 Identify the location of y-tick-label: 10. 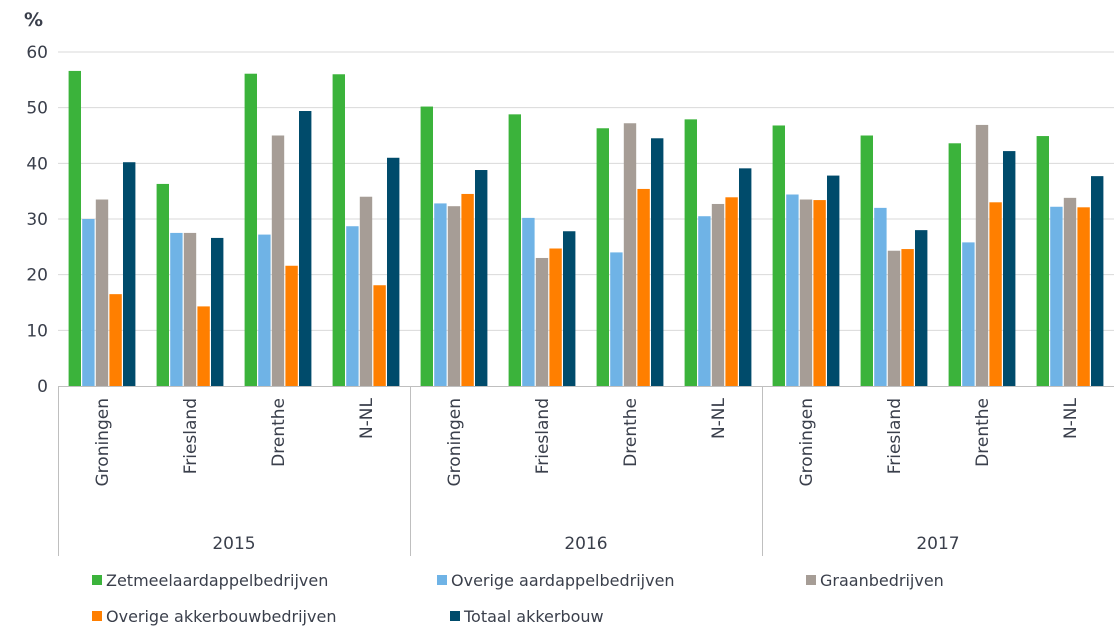
(37, 331).